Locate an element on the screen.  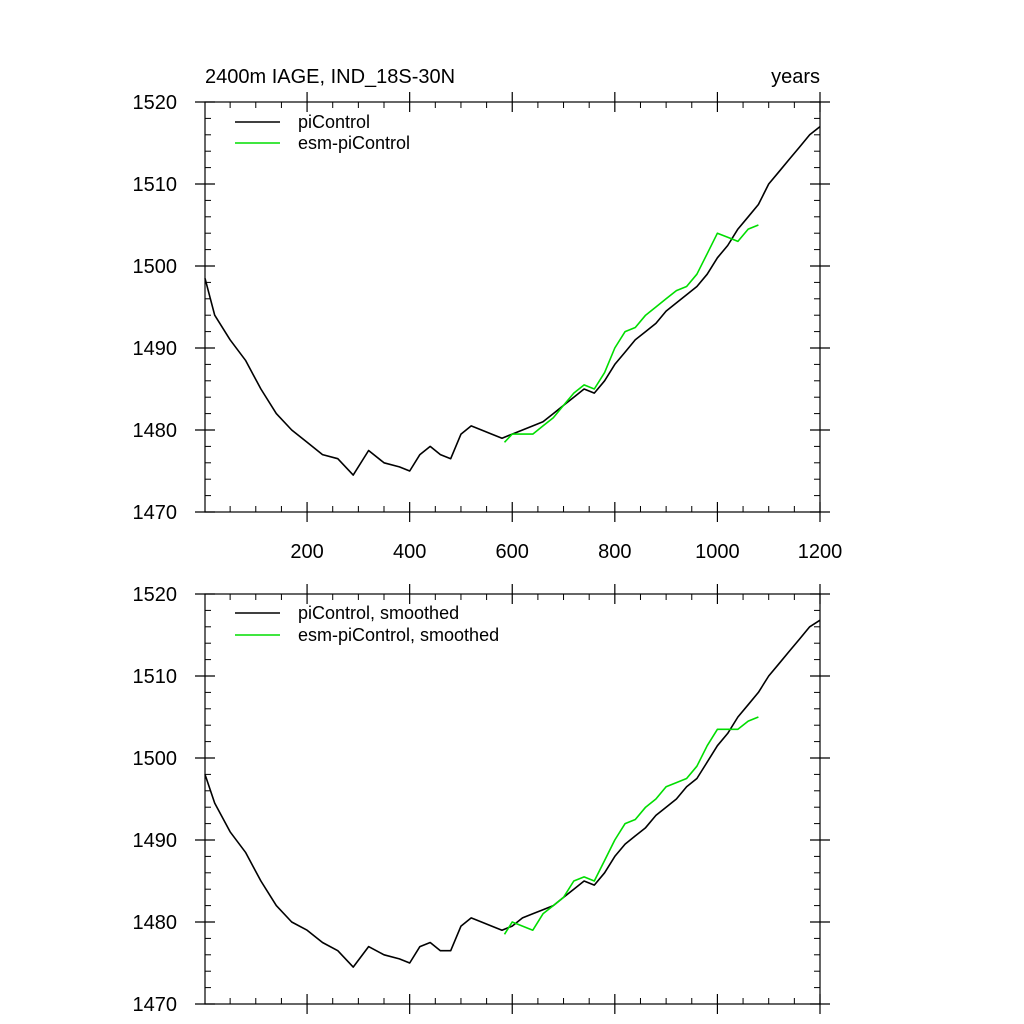
bottom-y-tick-label: 1490 is located at coordinates (155, 841).